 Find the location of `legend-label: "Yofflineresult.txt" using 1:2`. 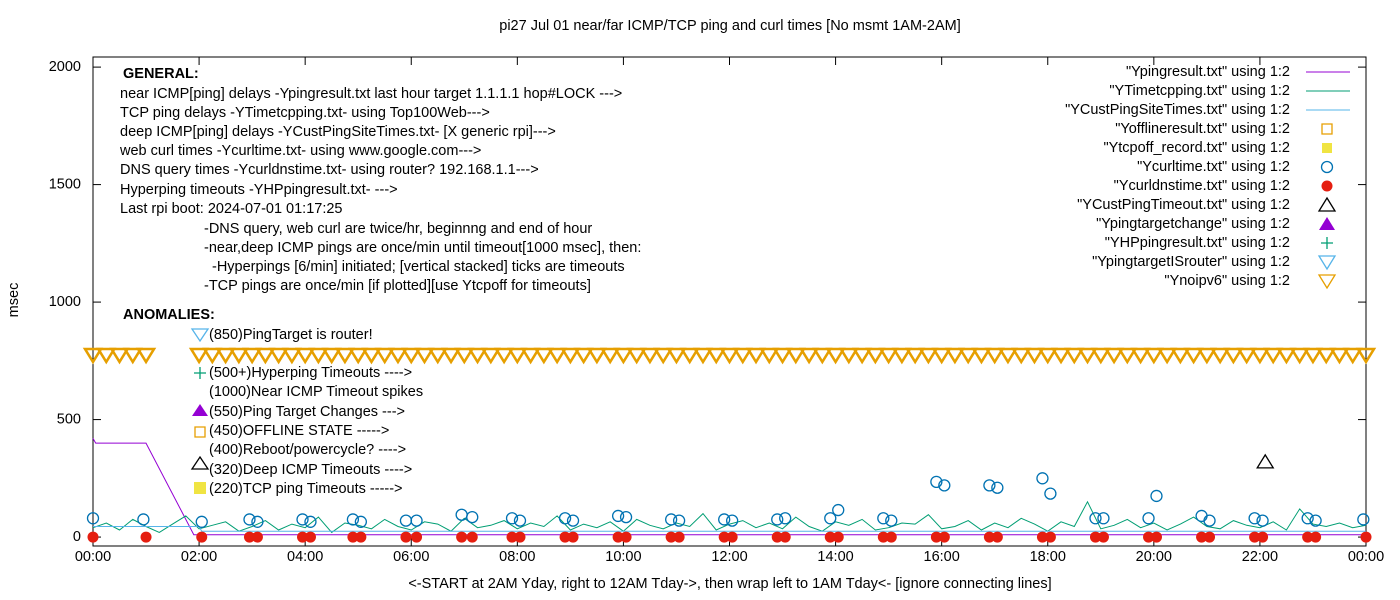

legend-label: "Yofflineresult.txt" using 1:2 is located at coordinates (1202, 129).